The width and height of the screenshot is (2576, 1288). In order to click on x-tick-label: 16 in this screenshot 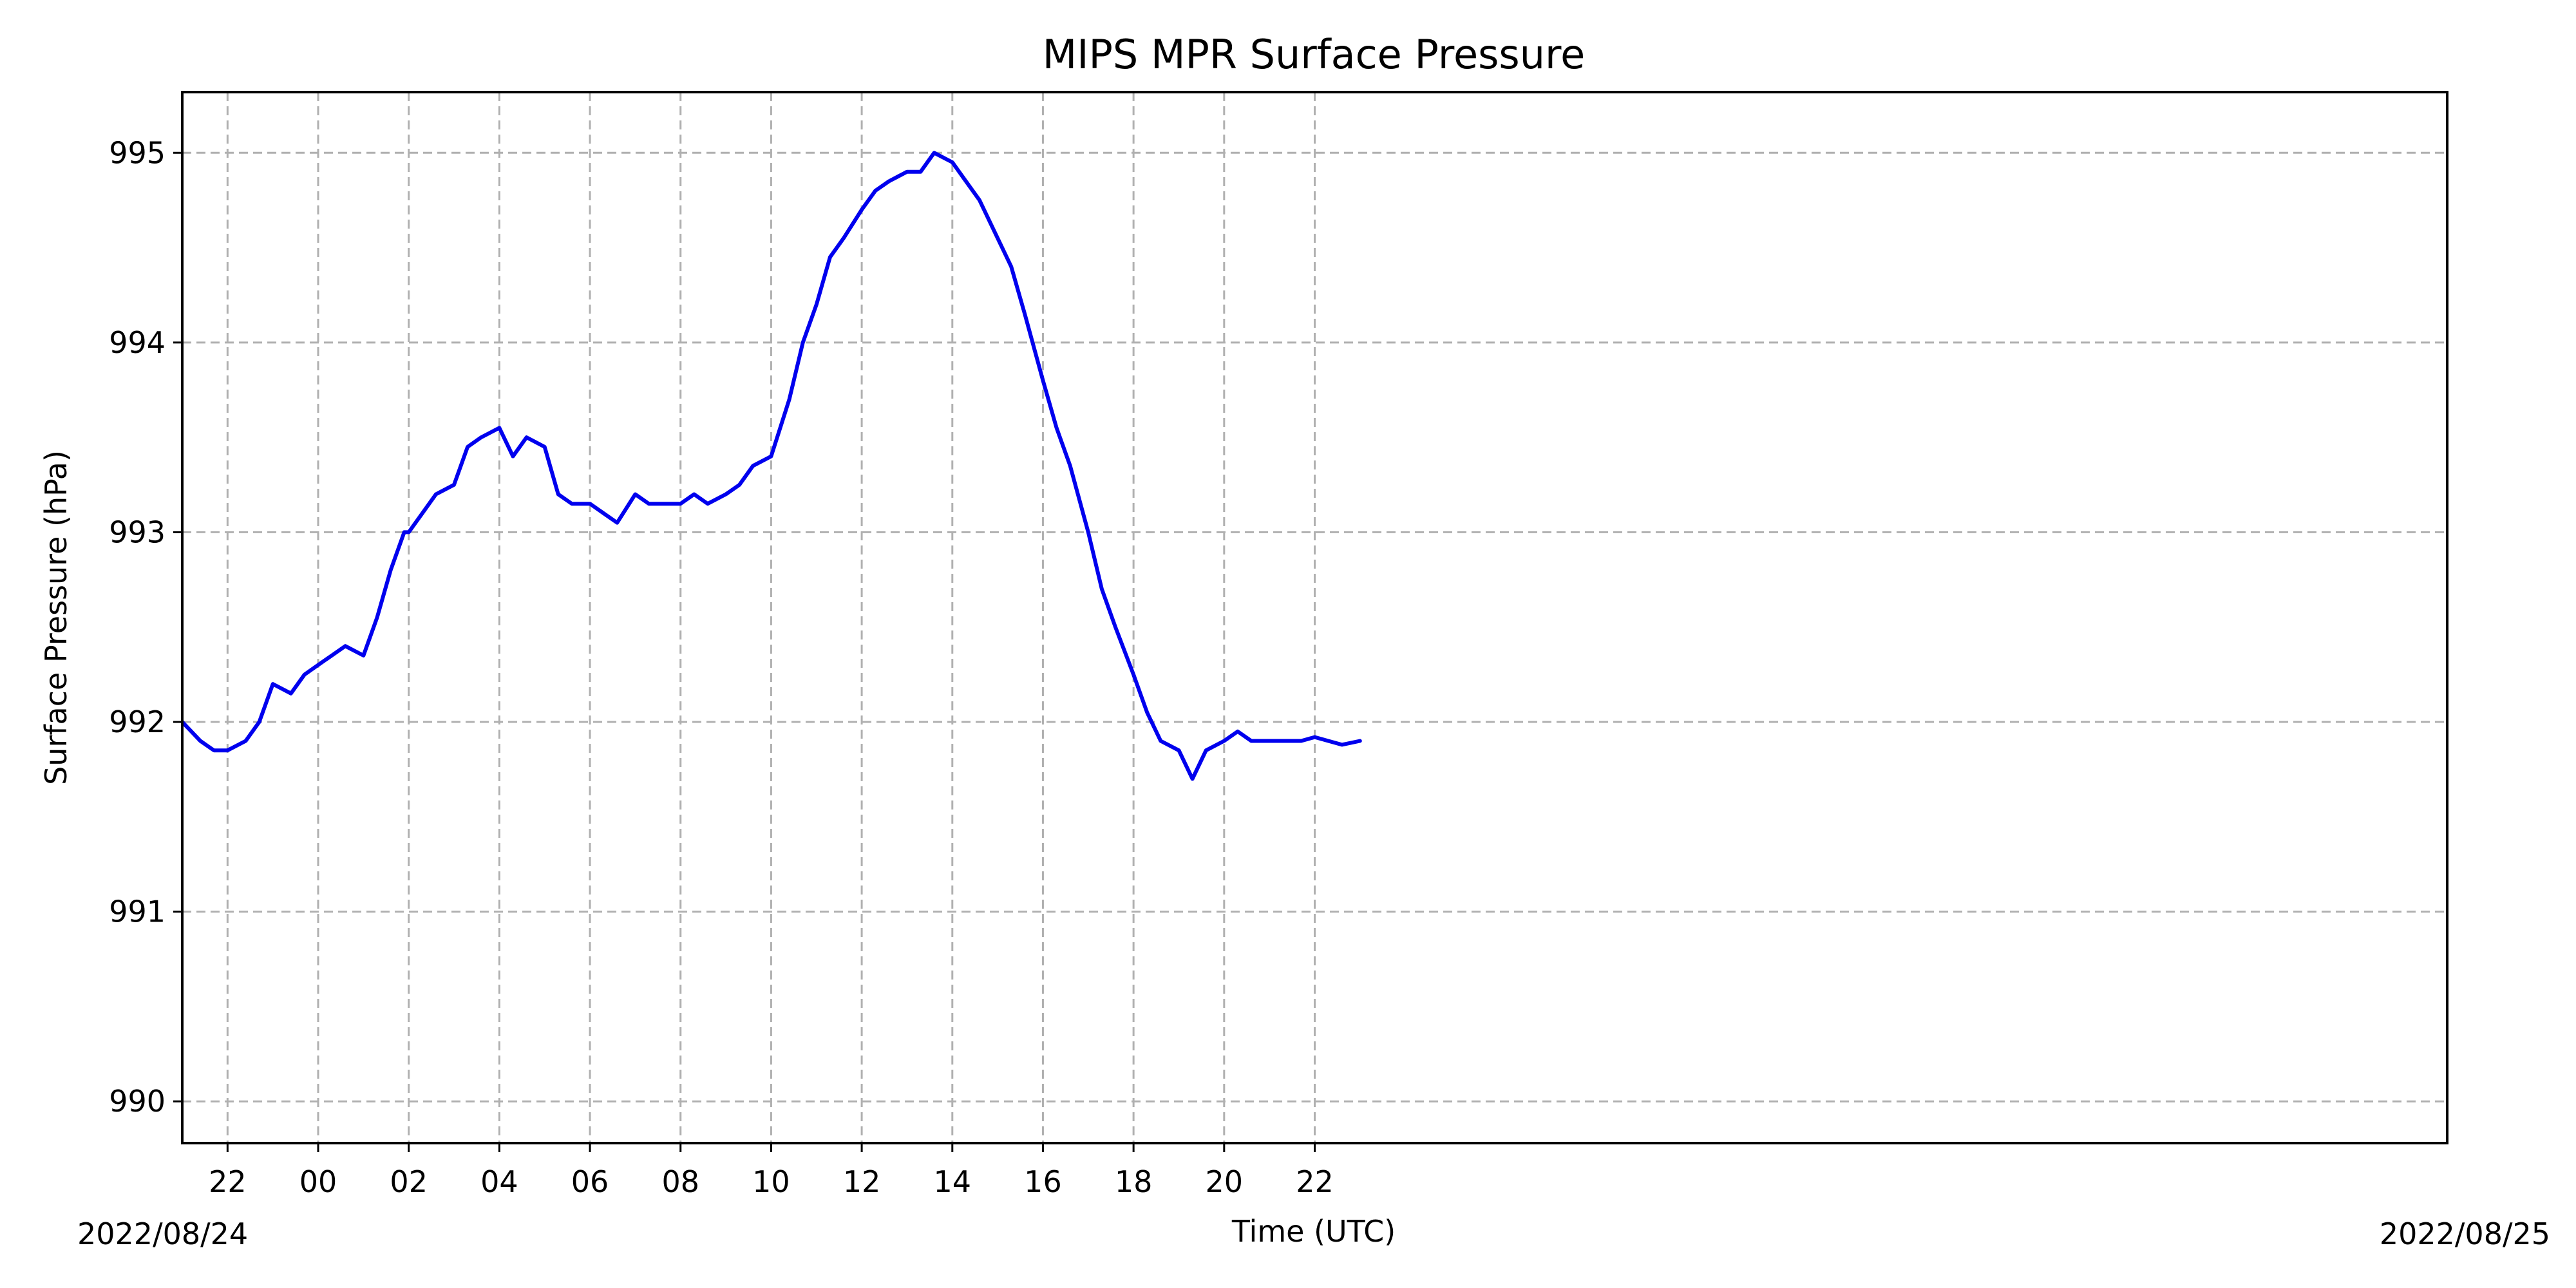, I will do `click(1043, 1181)`.